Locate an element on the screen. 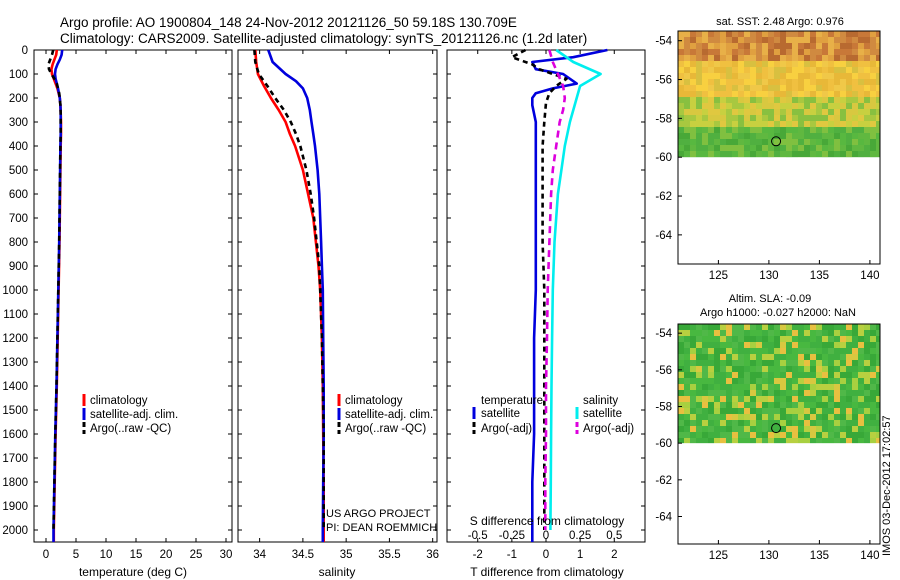  difference-xtick-label: 1 is located at coordinates (580, 555).